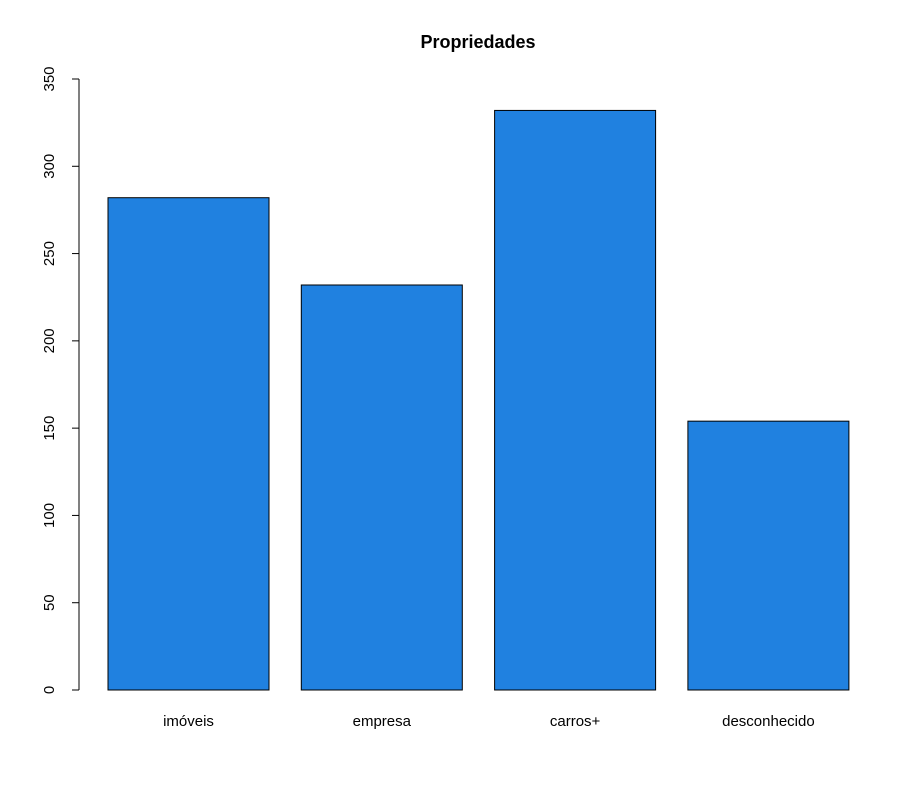 The width and height of the screenshot is (919, 789). I want to click on y-tick-label: 250, so click(49, 253).